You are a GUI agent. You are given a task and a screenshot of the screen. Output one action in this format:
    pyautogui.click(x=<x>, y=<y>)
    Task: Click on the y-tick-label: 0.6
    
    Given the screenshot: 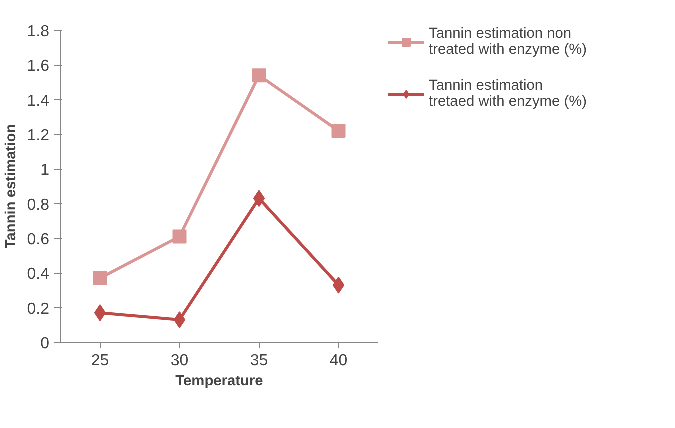 What is the action you would take?
    pyautogui.click(x=38, y=240)
    